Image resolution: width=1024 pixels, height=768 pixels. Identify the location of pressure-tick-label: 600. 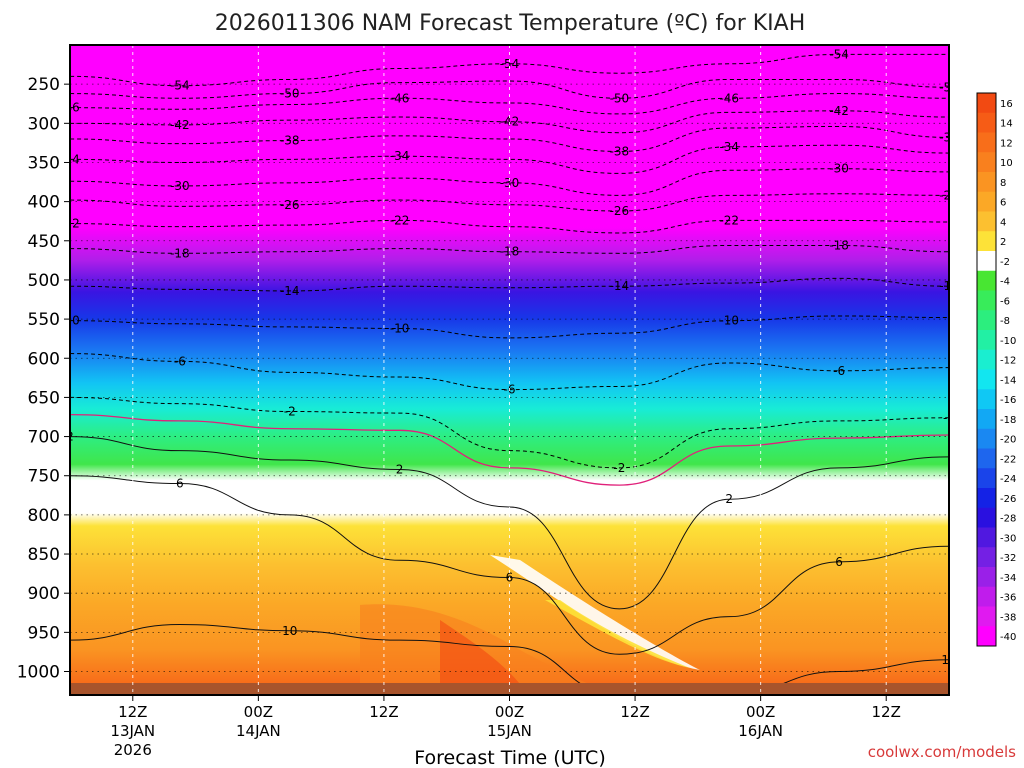
(44, 359).